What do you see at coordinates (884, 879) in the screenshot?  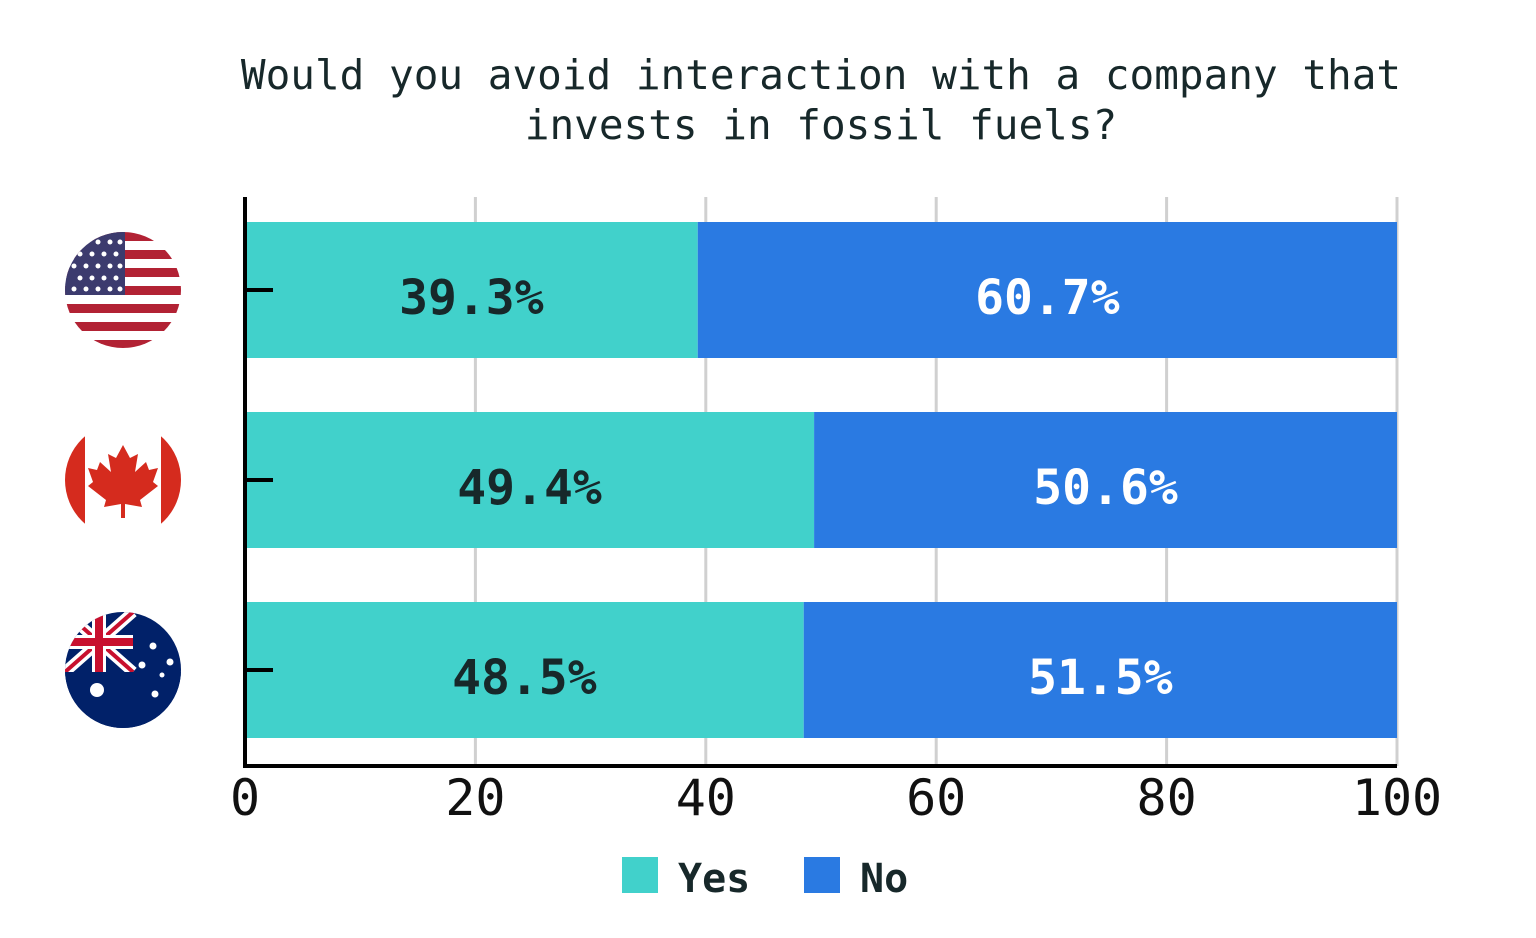 I see `legend-label: No` at bounding box center [884, 879].